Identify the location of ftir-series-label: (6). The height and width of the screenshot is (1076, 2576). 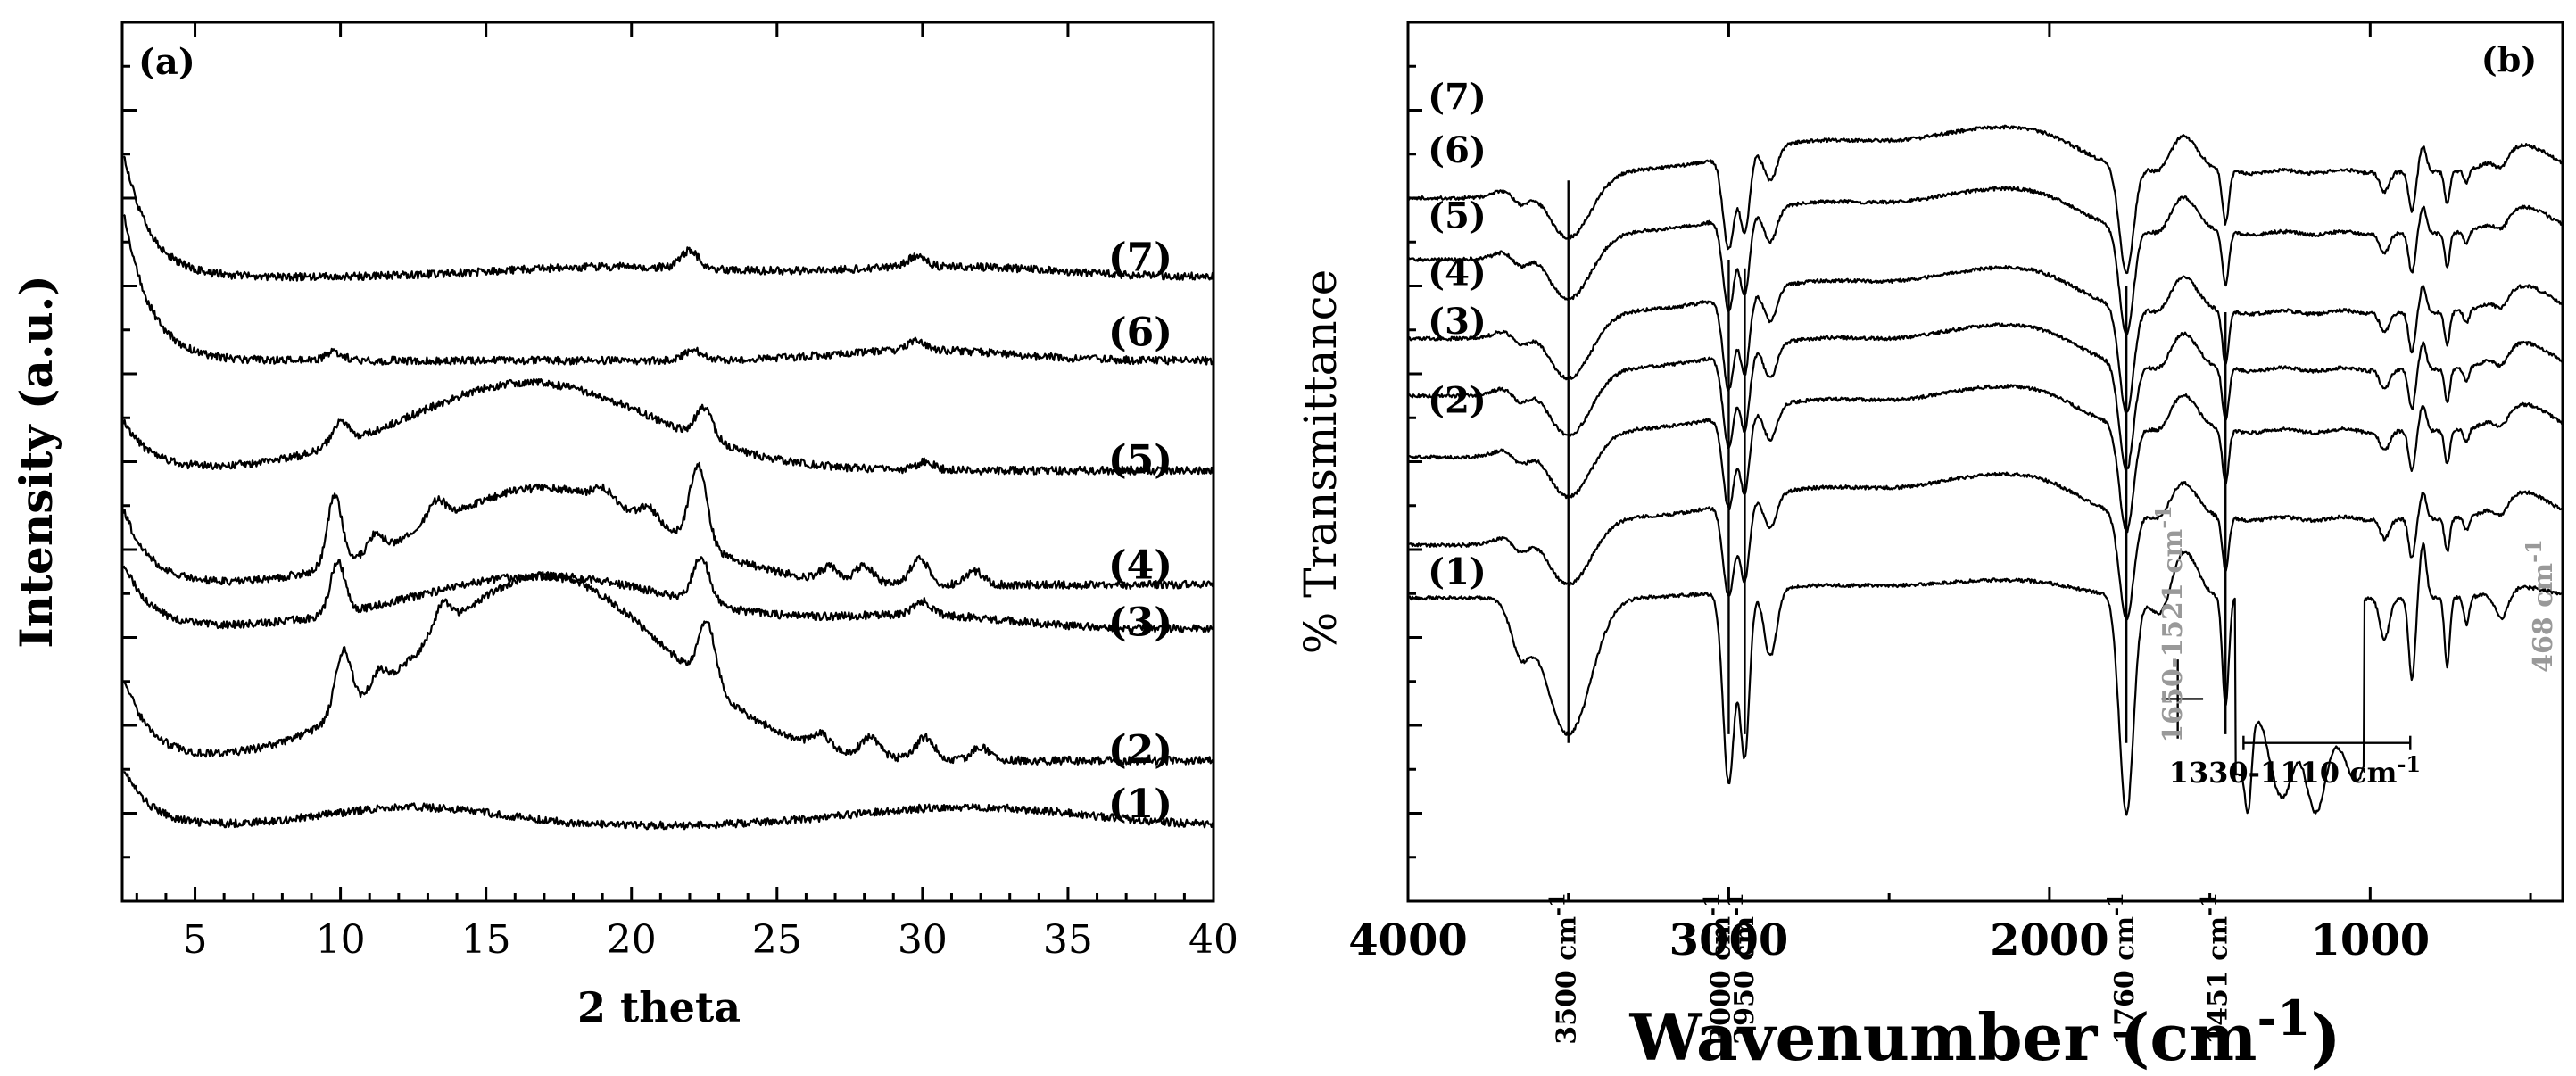
(1457, 150).